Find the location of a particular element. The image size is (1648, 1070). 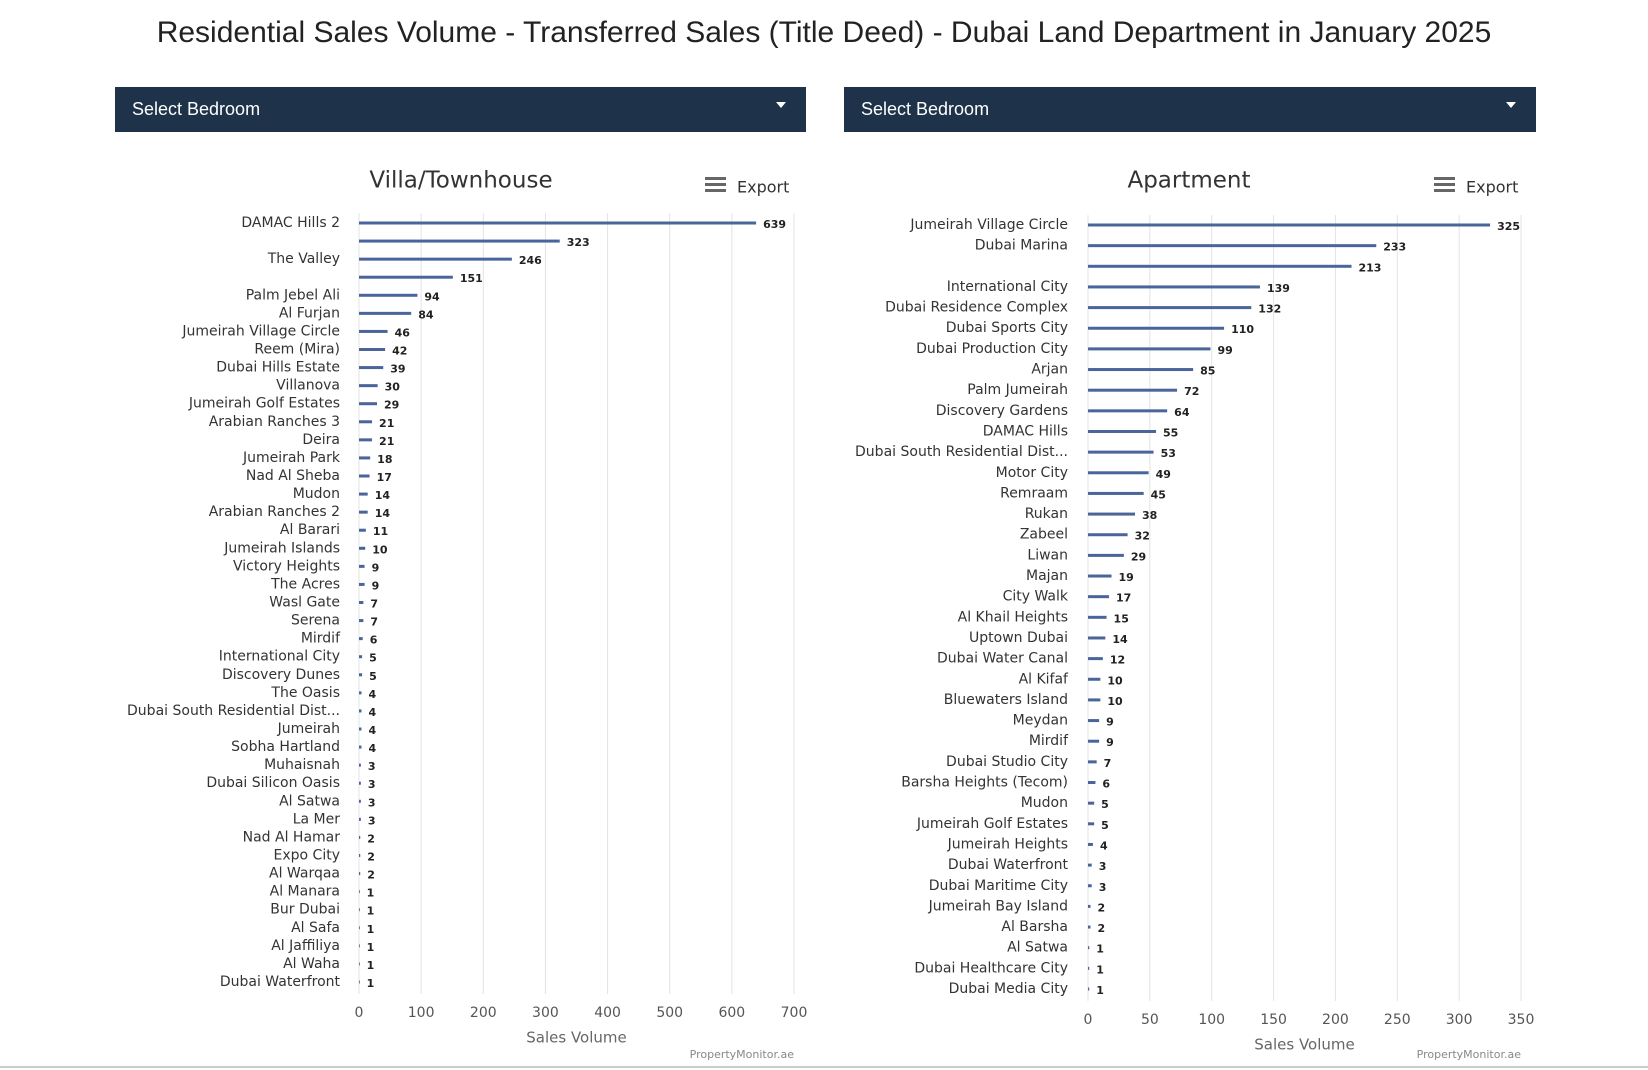

value-label: 213 is located at coordinates (1370, 267).